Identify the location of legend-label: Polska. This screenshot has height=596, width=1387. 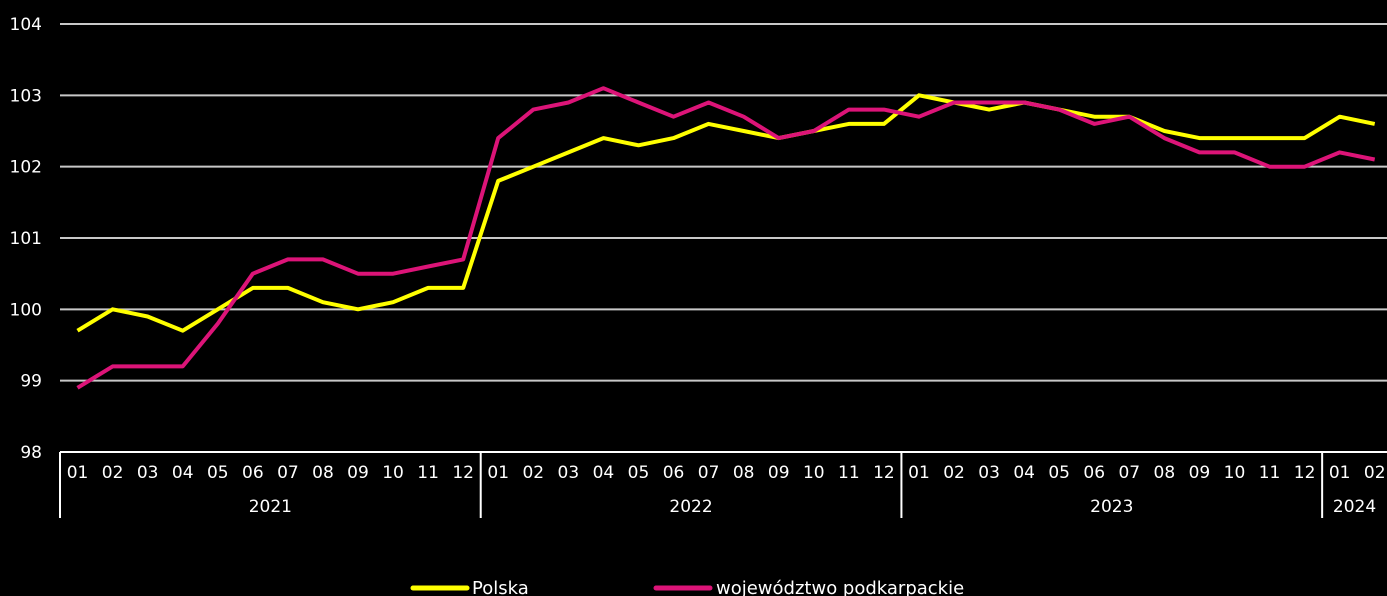
(500, 587).